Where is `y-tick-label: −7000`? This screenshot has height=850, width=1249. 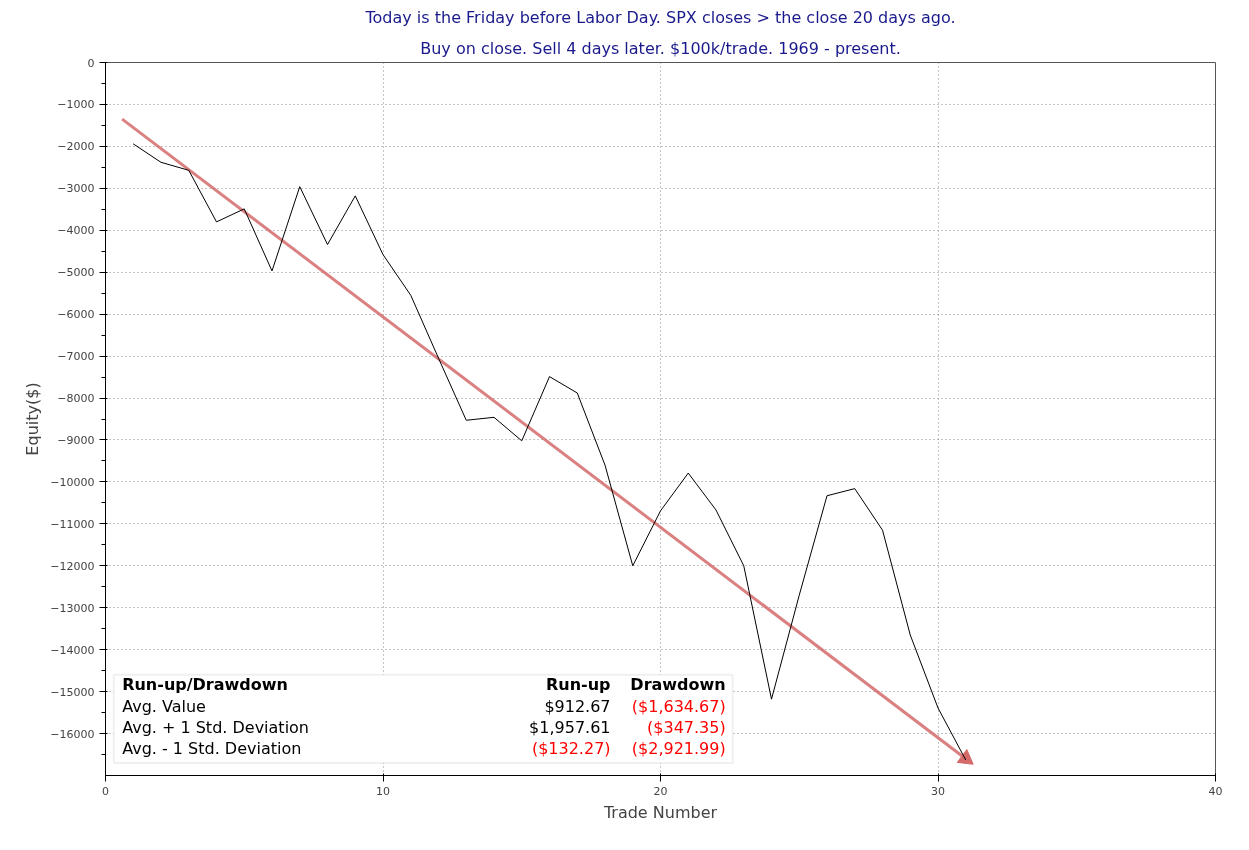
y-tick-label: −7000 is located at coordinates (76, 357).